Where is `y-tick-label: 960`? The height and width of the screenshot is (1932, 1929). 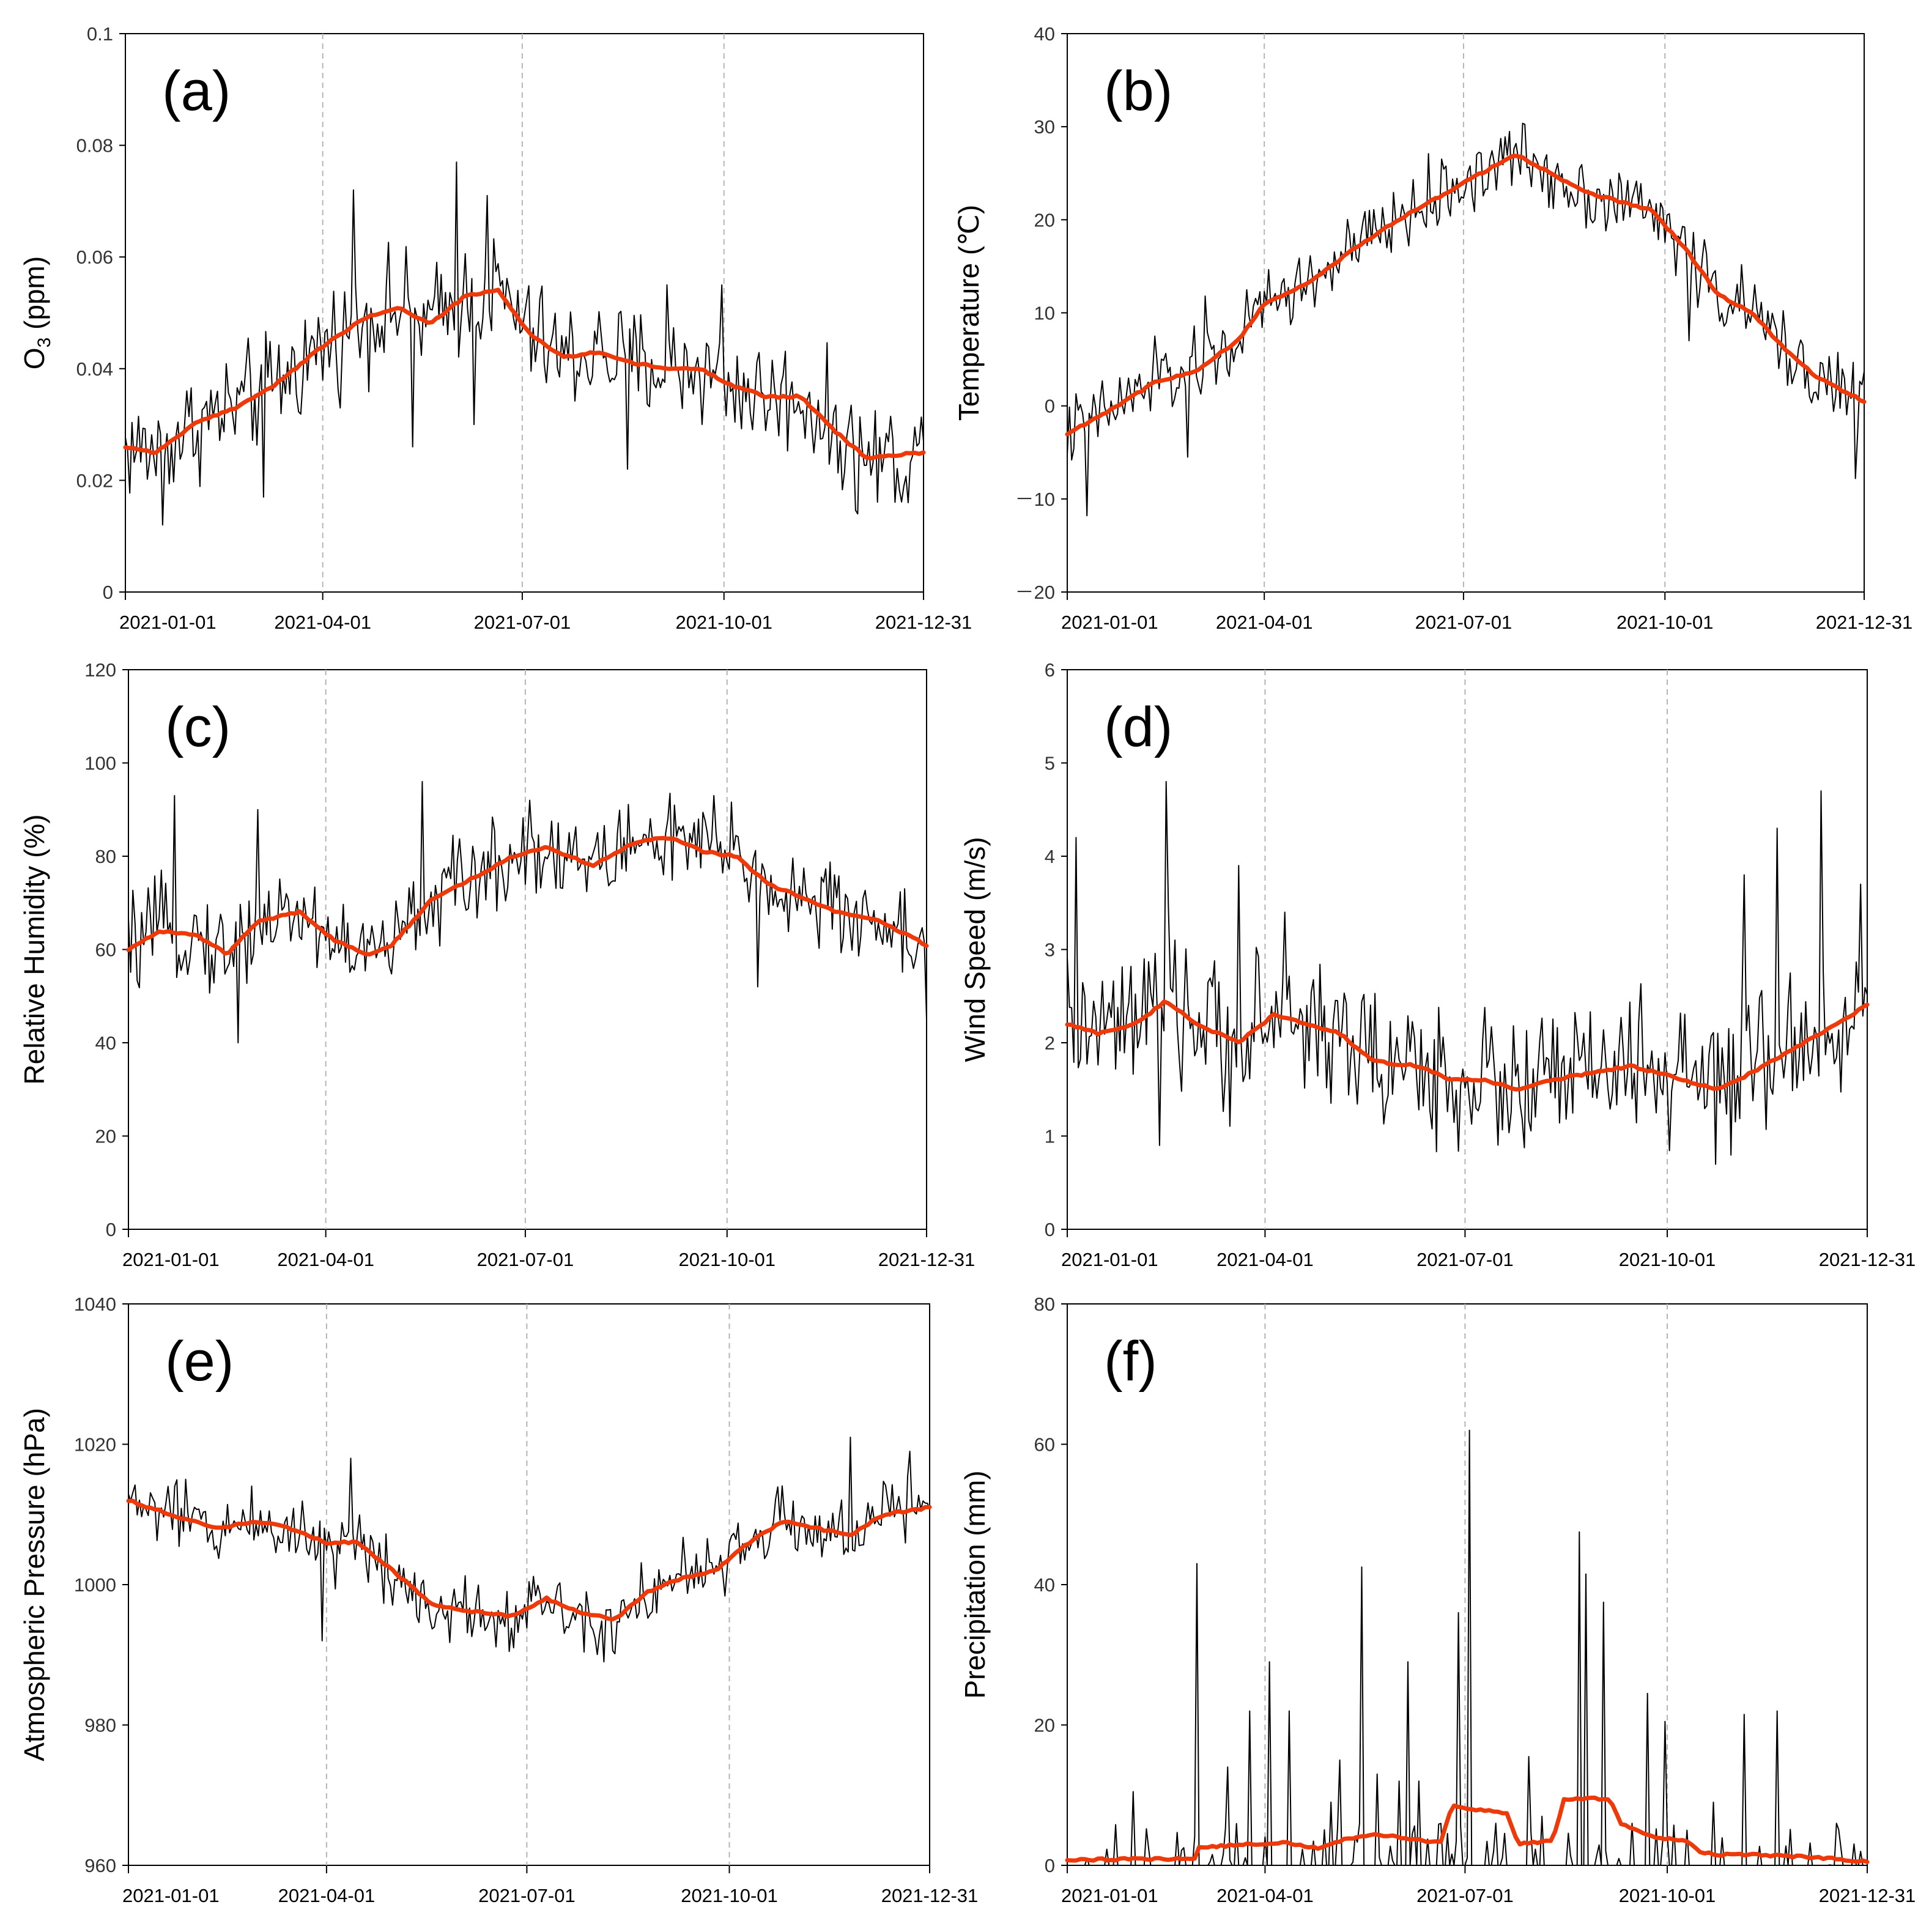 y-tick-label: 960 is located at coordinates (100, 1865).